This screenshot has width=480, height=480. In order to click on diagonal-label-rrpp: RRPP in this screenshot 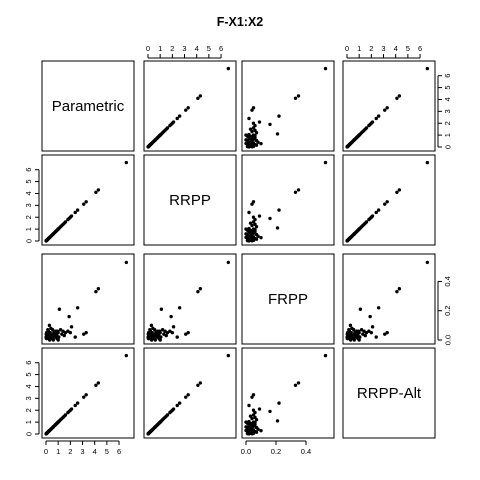, I will do `click(190, 200)`.